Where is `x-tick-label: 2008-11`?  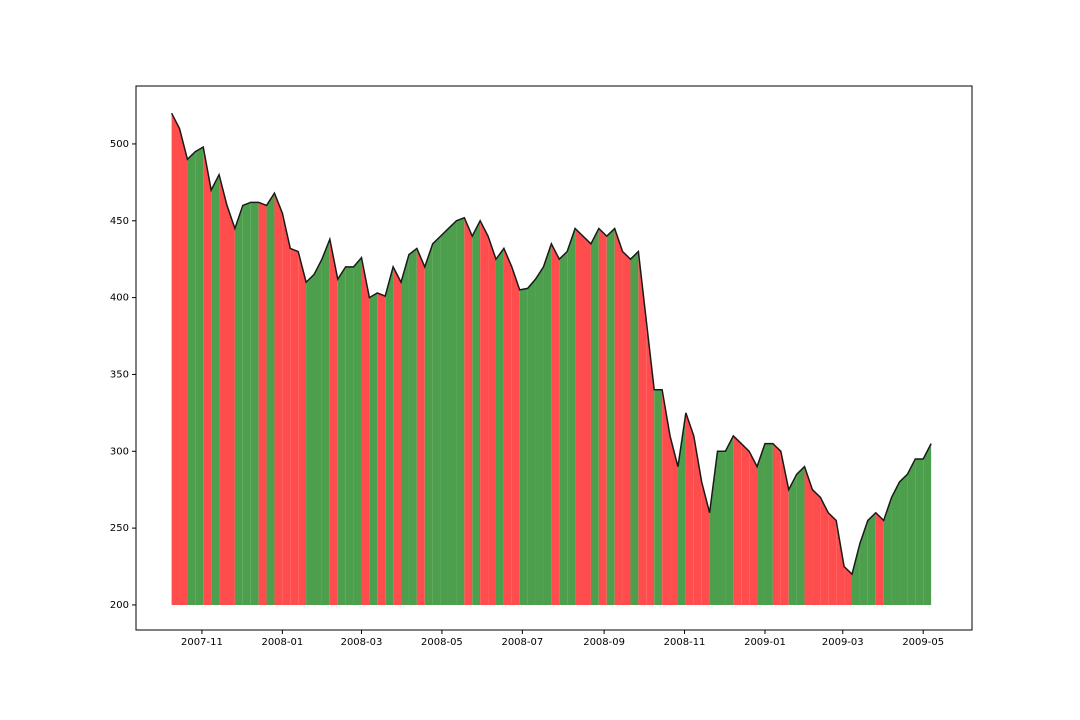
x-tick-label: 2008-11 is located at coordinates (685, 642).